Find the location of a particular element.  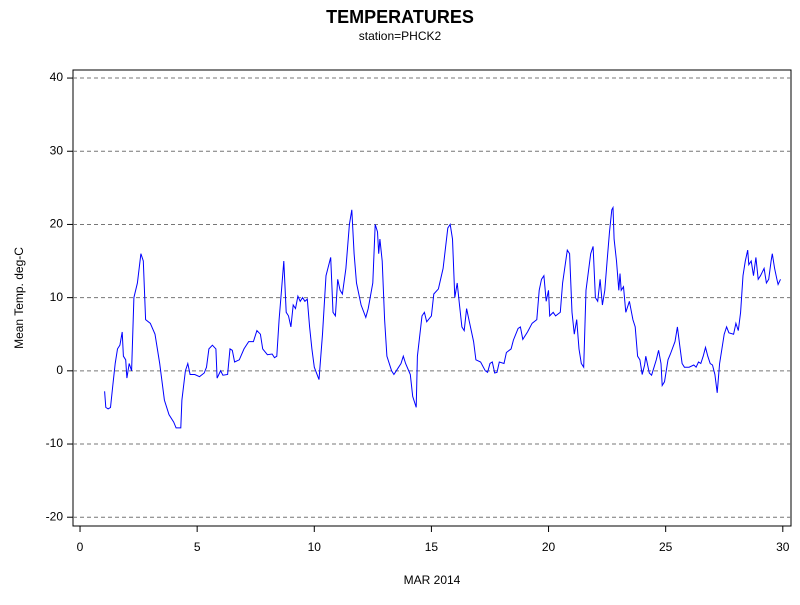

x-tick-label: 10 is located at coordinates (315, 547).